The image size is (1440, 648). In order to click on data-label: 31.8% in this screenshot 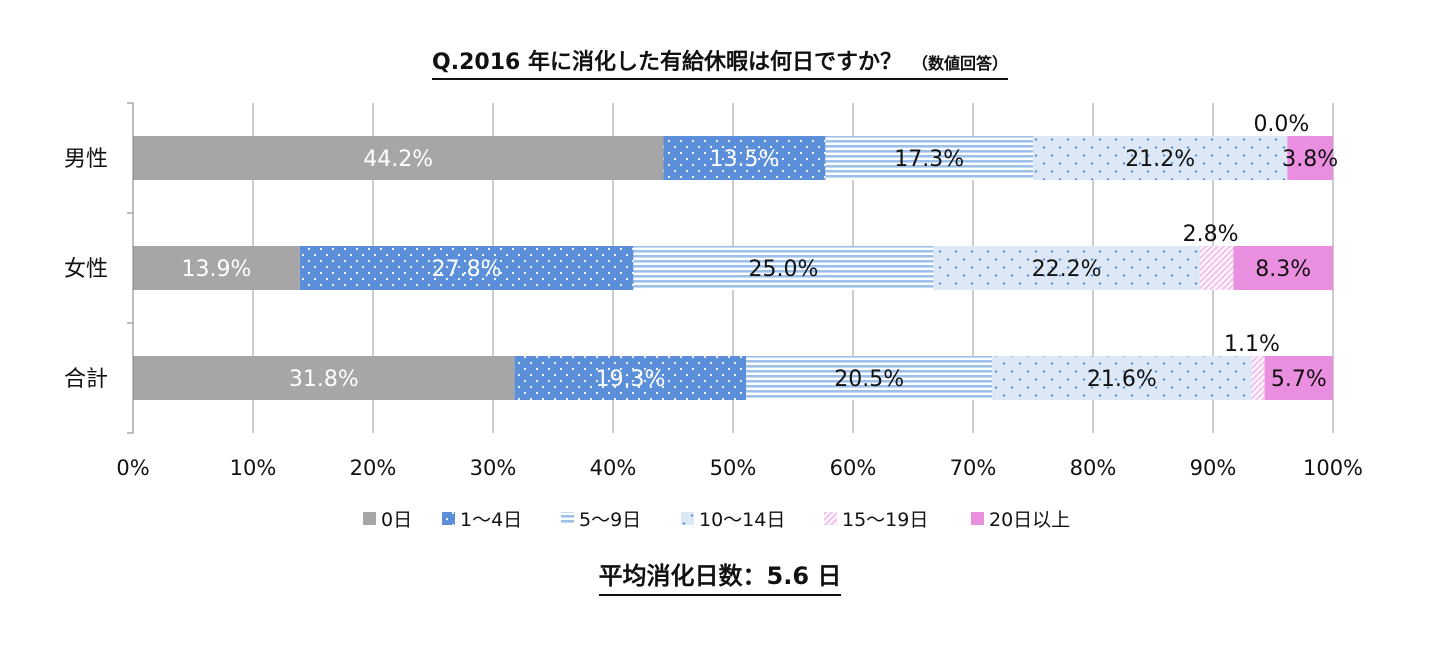, I will do `click(324, 379)`.